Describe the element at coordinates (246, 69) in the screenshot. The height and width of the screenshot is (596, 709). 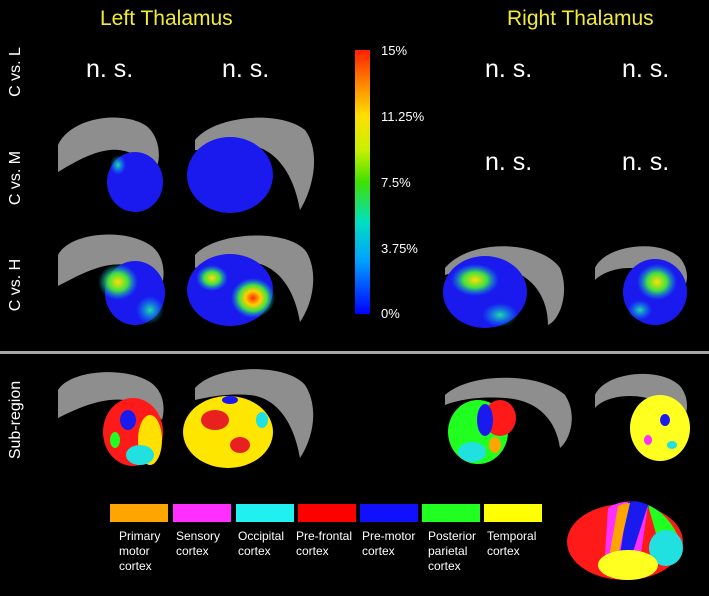
I see `ns-label-left-medial-cvl: n. s.` at that location.